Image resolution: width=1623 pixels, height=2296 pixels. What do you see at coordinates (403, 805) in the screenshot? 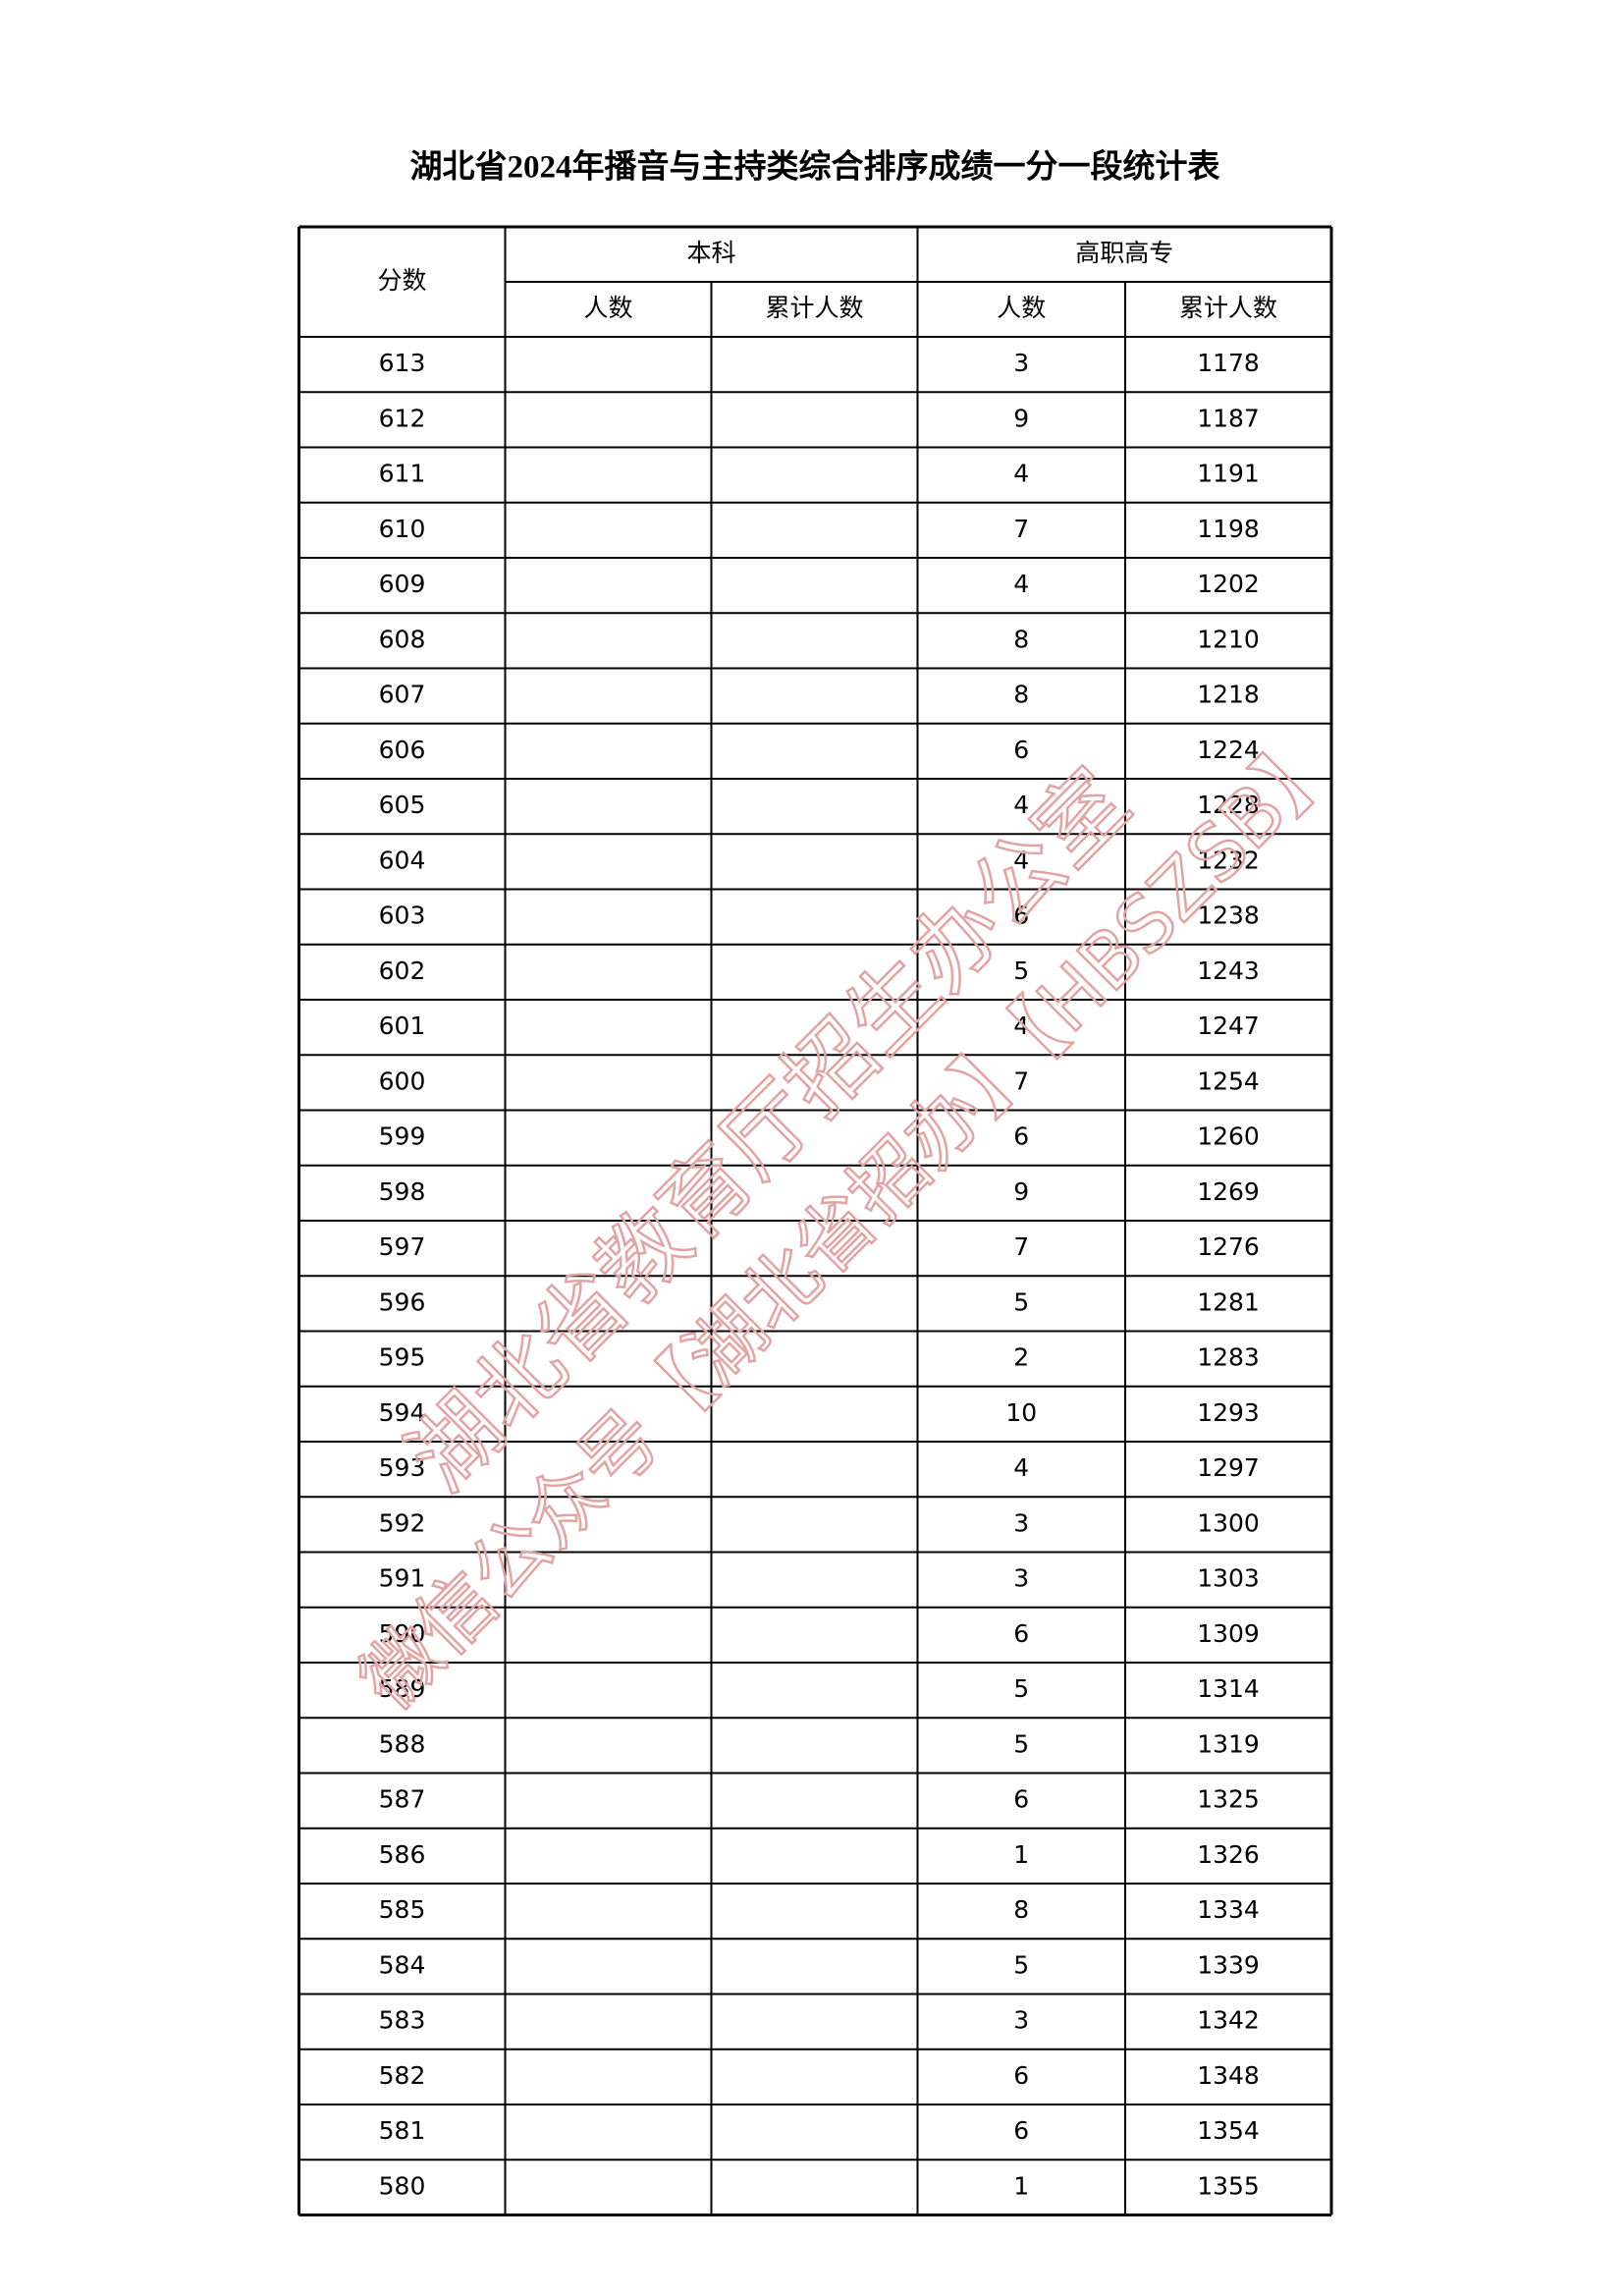
I see `table-cell: 605` at bounding box center [403, 805].